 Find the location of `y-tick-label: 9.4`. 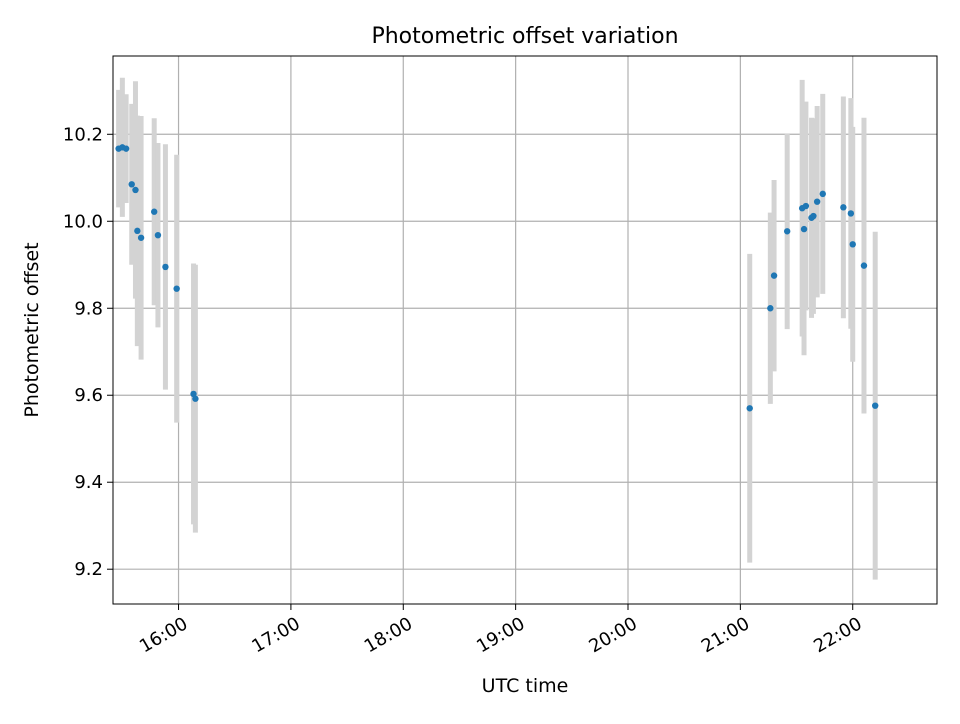

y-tick-label: 9.4 is located at coordinates (88, 482).